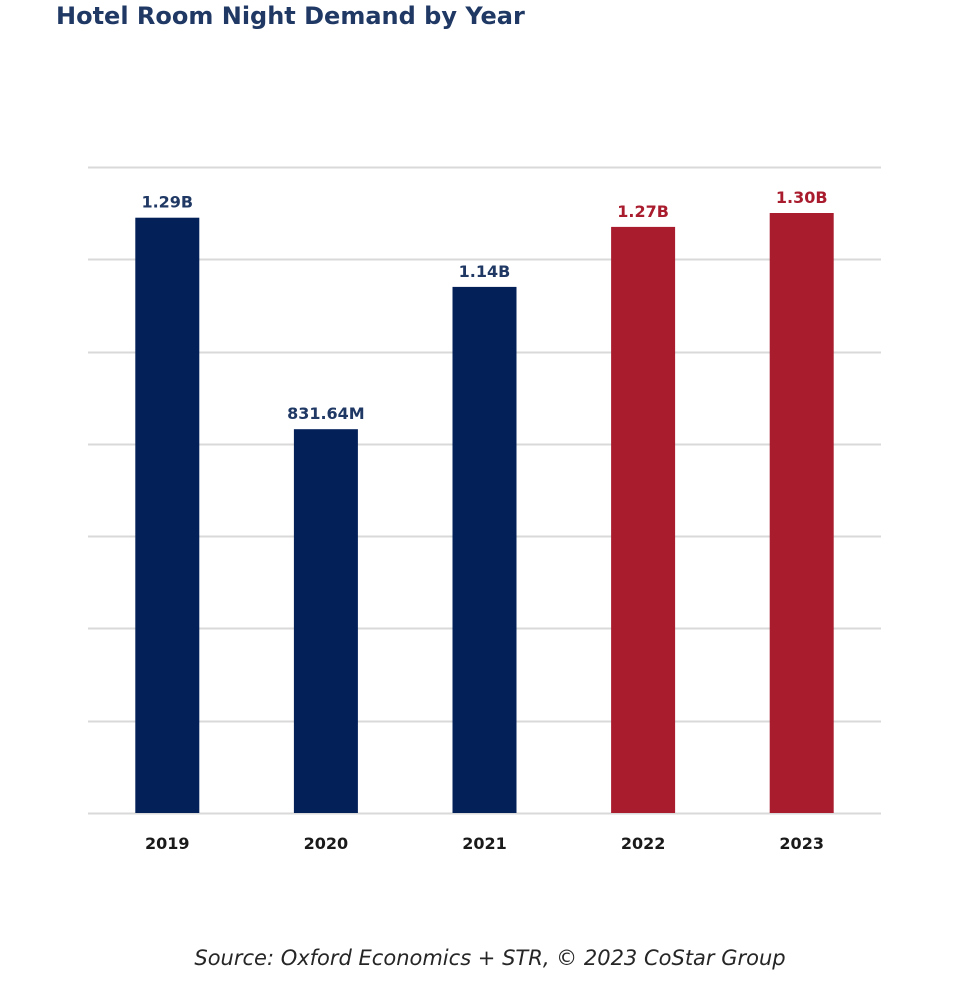  What do you see at coordinates (643, 843) in the screenshot?
I see `x-tick-label-2022: 2022` at bounding box center [643, 843].